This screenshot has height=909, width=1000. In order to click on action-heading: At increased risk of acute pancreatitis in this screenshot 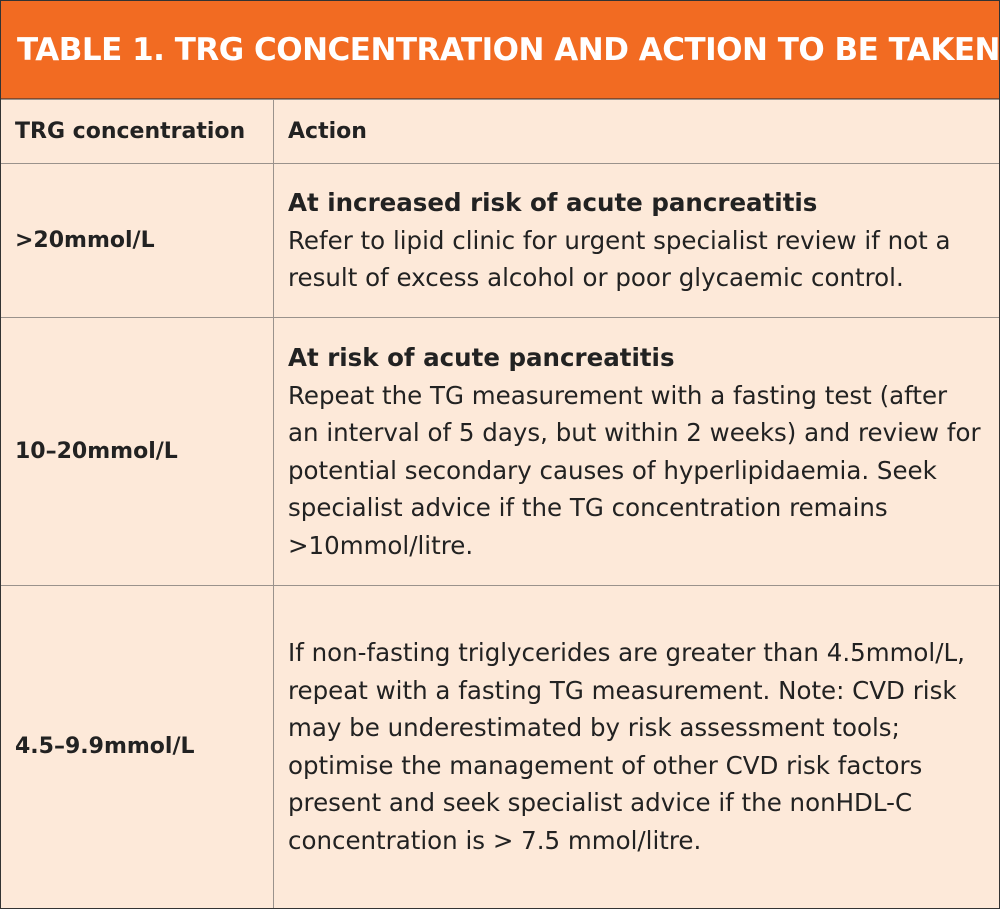, I will do `click(553, 203)`.